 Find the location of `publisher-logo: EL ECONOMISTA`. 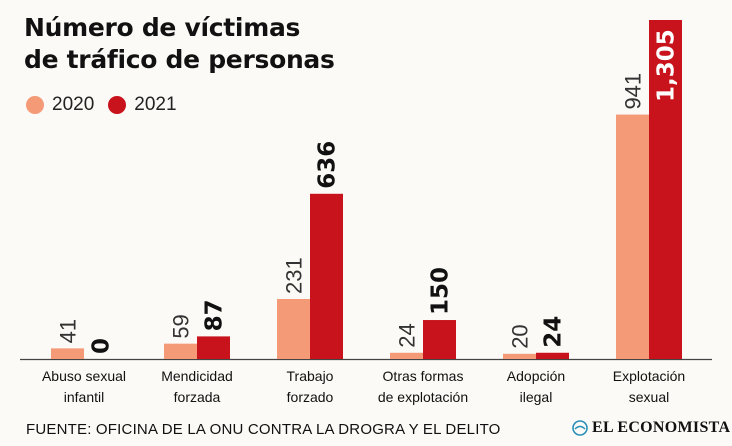

publisher-logo: EL ECONOMISTA is located at coordinates (651, 428).